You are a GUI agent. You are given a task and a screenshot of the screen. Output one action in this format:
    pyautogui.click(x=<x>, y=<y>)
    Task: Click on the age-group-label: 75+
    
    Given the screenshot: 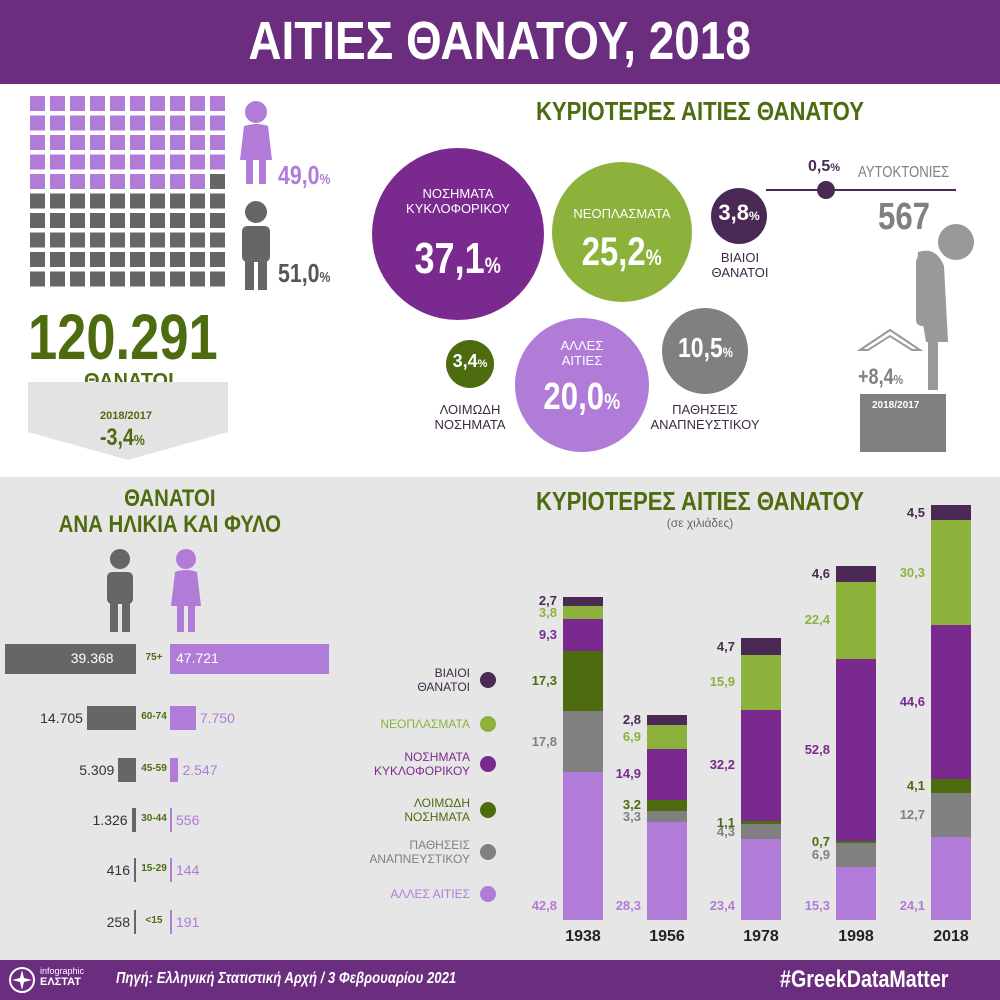 What is the action you would take?
    pyautogui.click(x=154, y=657)
    